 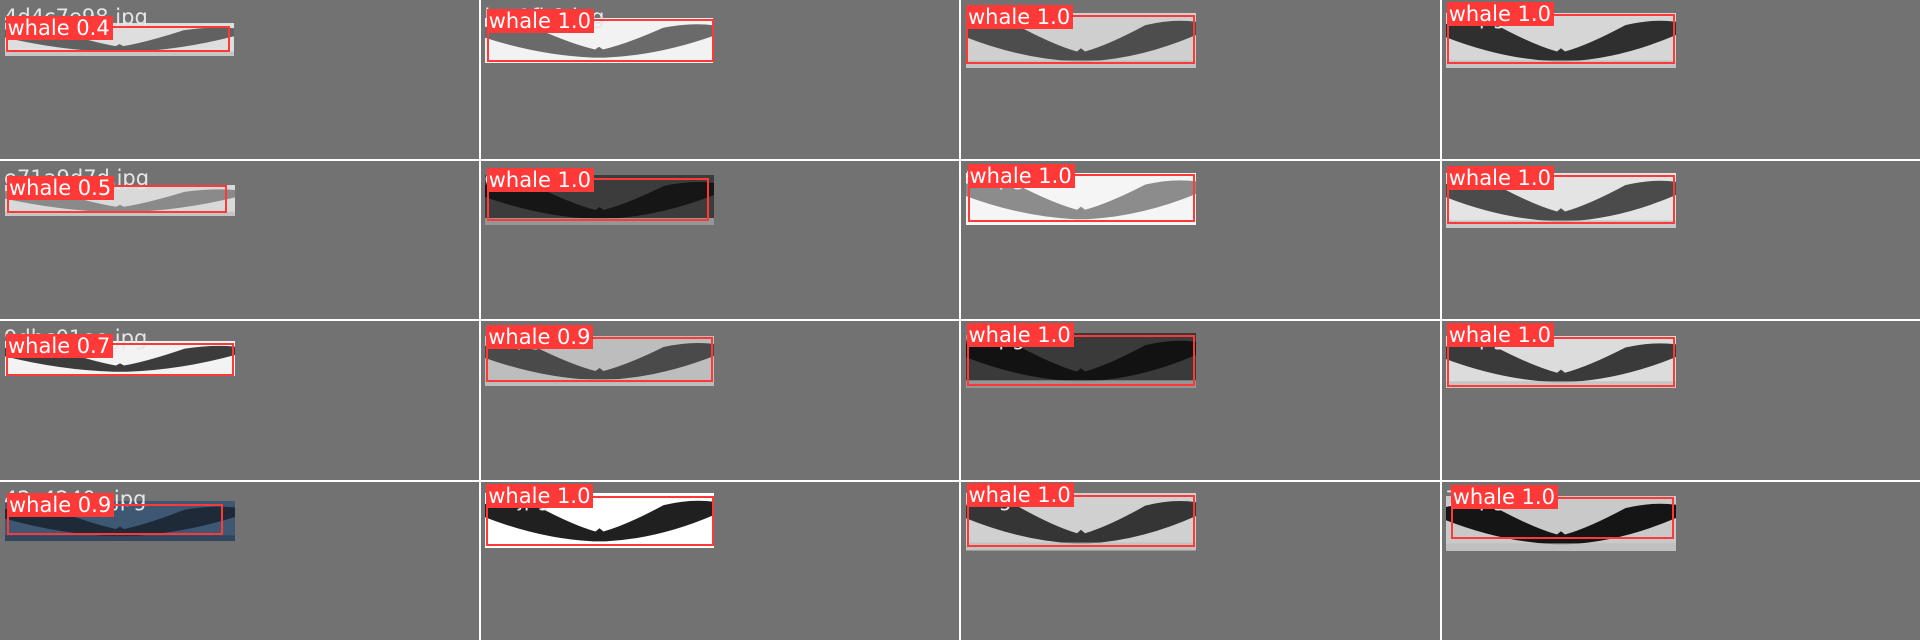 I want to click on detection-tile: 9dbc01ee.jpgwhale 0.7, so click(x=239, y=400).